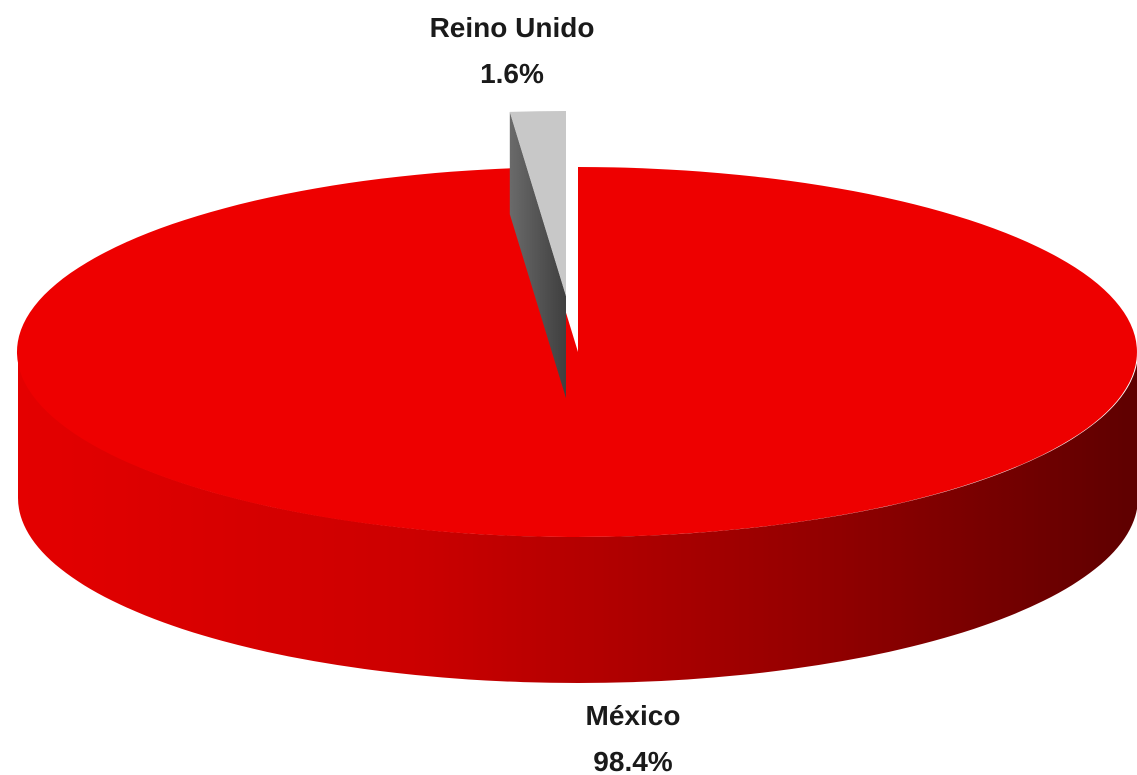  What do you see at coordinates (537, 203) in the screenshot?
I see `slice-reino-unido-top` at bounding box center [537, 203].